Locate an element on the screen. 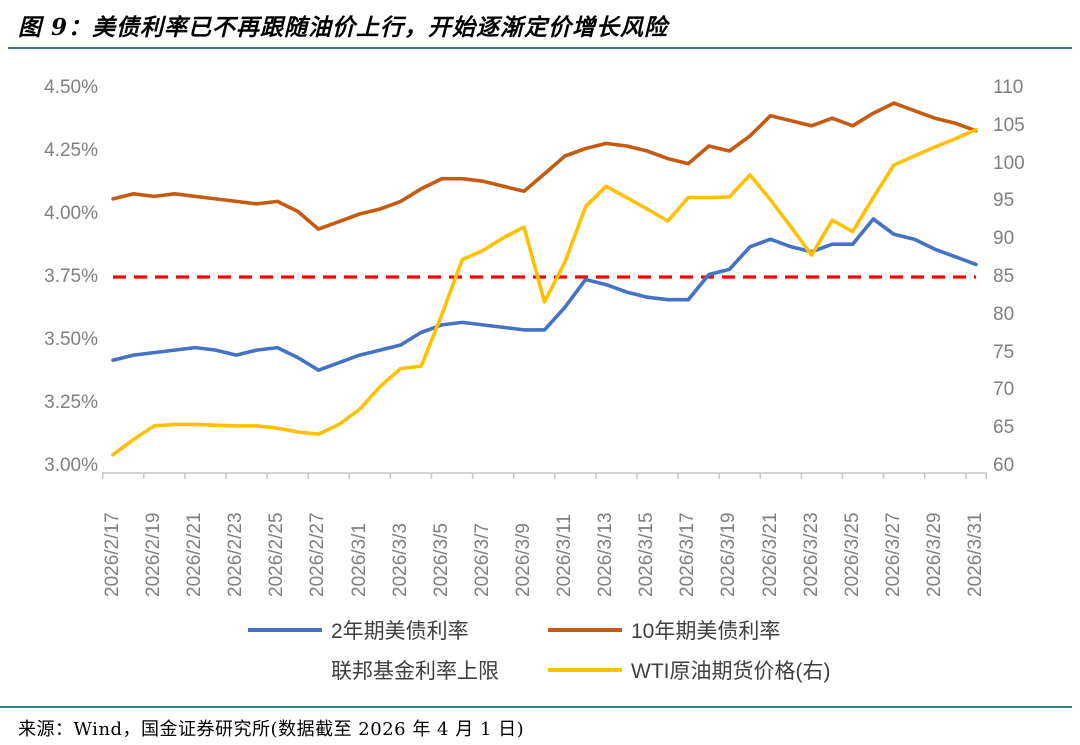 The height and width of the screenshot is (745, 1080). left-axis-tick-label: 3.25% is located at coordinates (71, 402).